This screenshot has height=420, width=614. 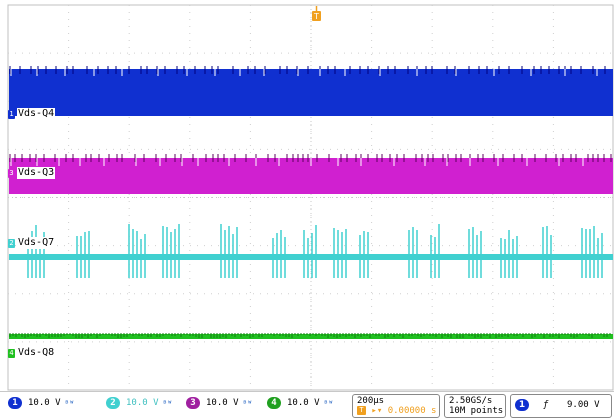 What do you see at coordinates (377, 411) in the screenshot?
I see `arrow-icon: ▸▾` at bounding box center [377, 411].